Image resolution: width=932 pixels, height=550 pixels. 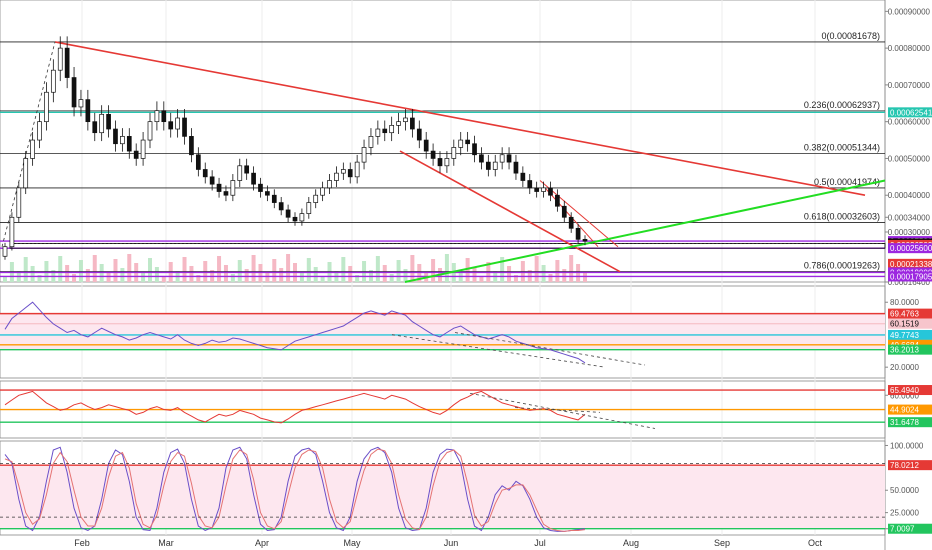 What do you see at coordinates (904, 513) in the screenshot?
I see `stochastic-tick-label: 25.0000` at bounding box center [904, 513].